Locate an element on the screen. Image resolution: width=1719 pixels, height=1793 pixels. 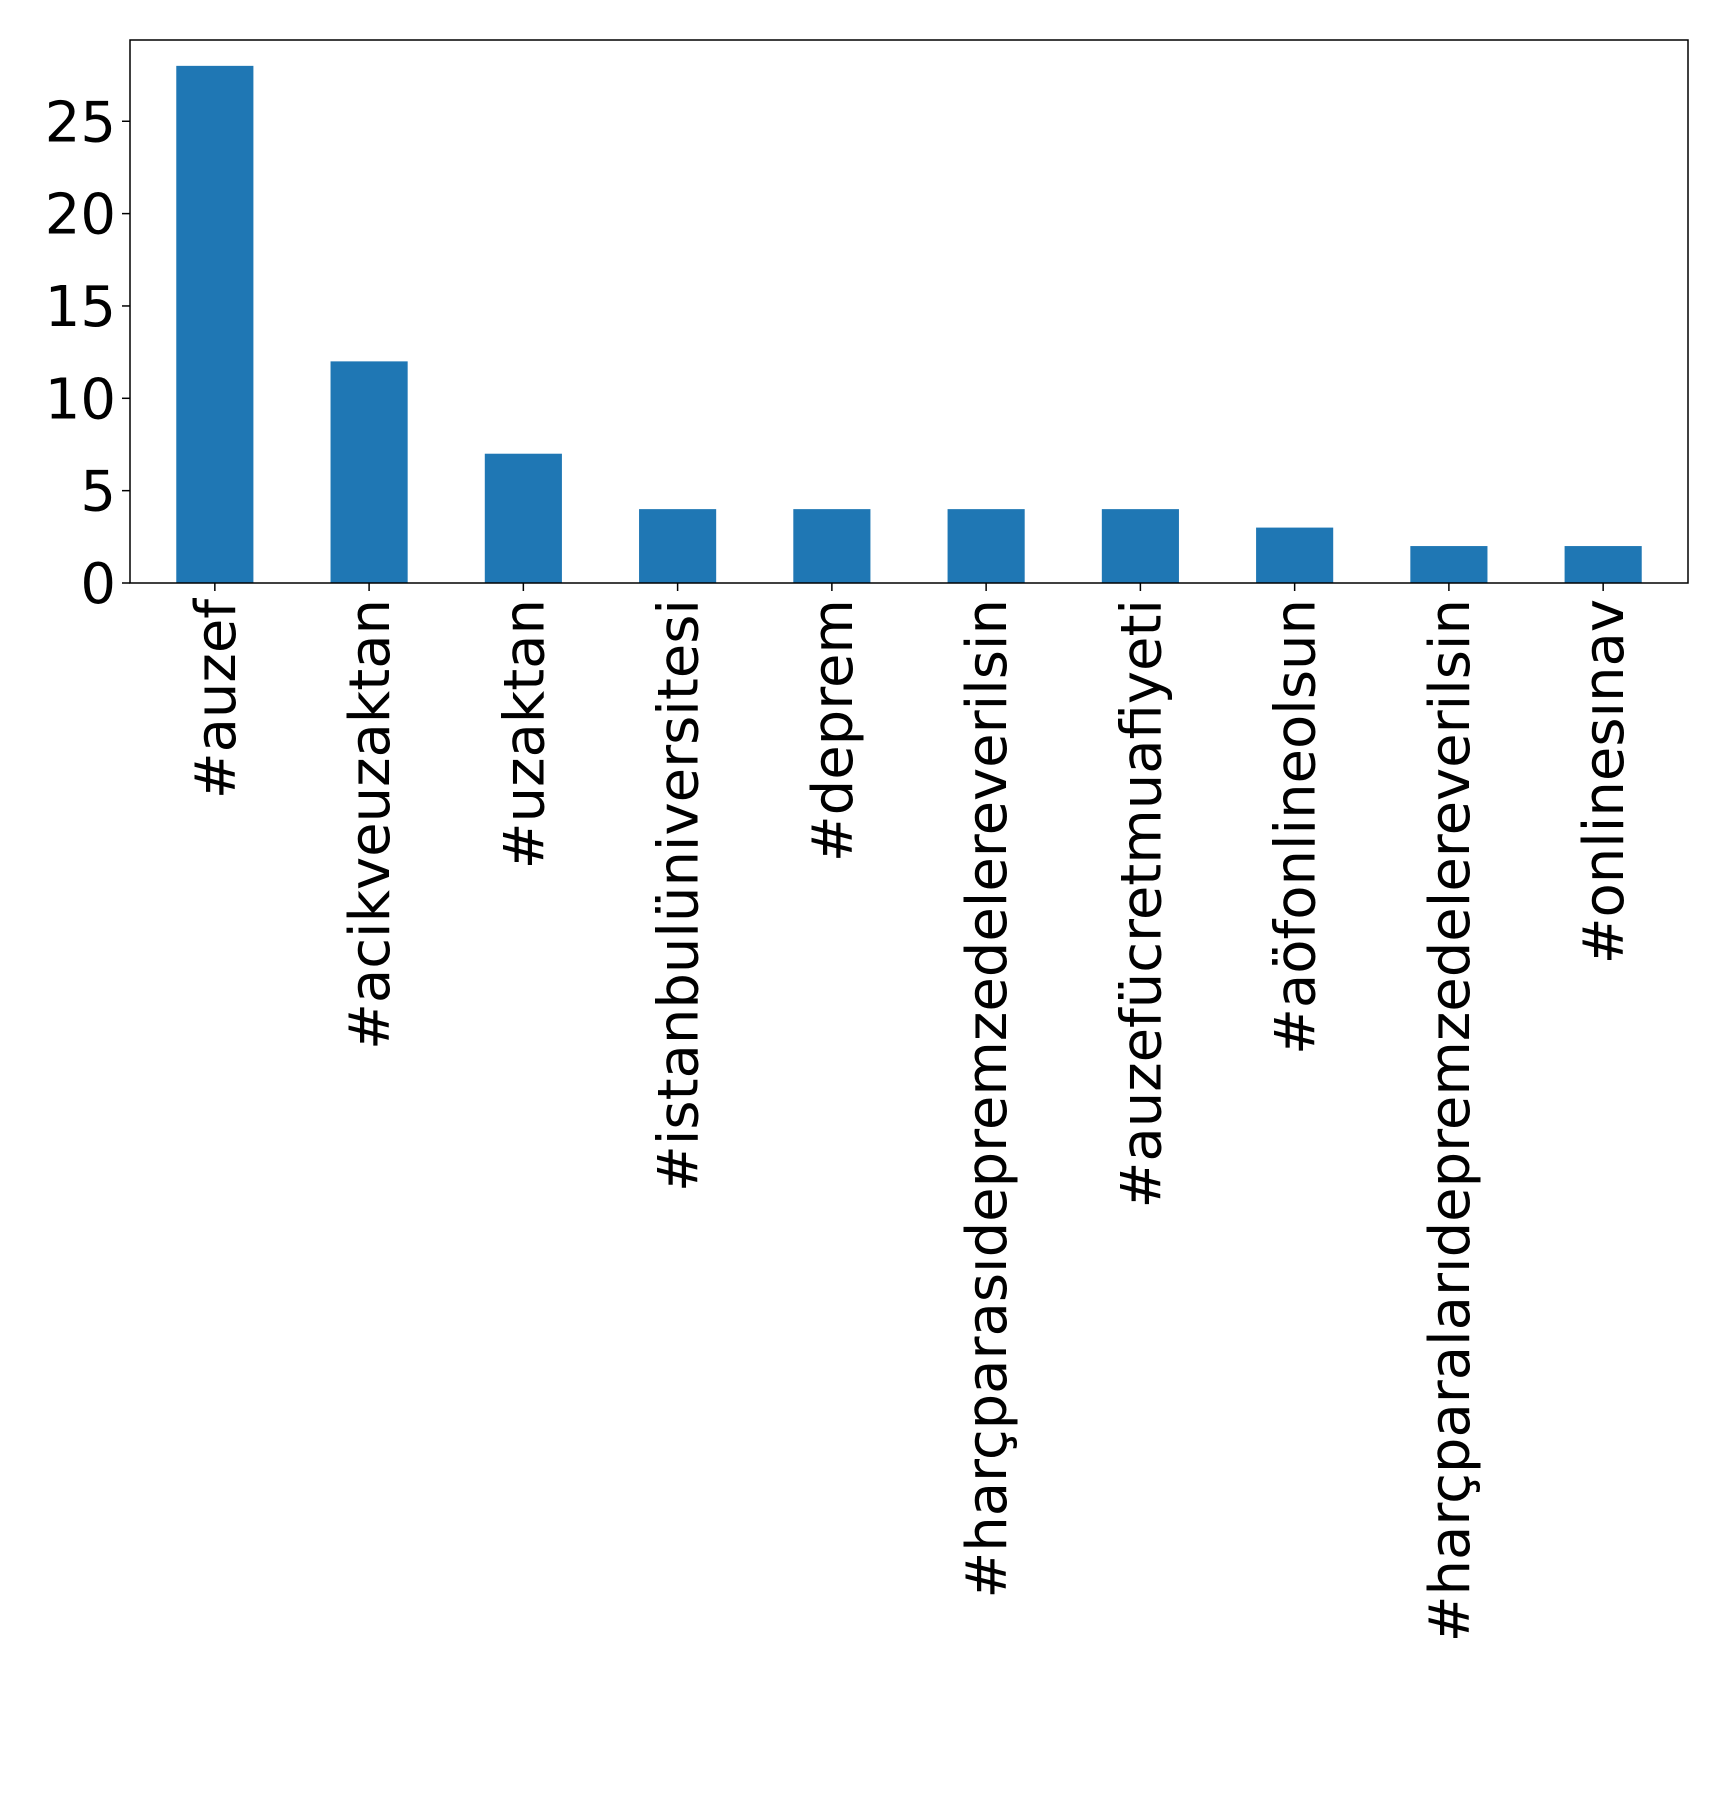
x-tick-label: #deprem is located at coordinates (833, 730).